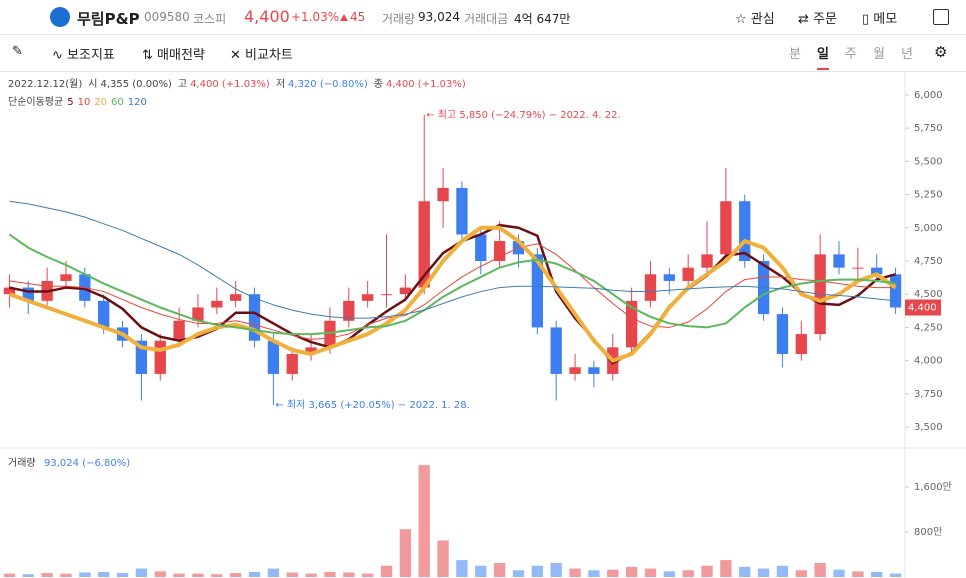  What do you see at coordinates (928, 195) in the screenshot?
I see `y-tick-label: 5,250` at bounding box center [928, 195].